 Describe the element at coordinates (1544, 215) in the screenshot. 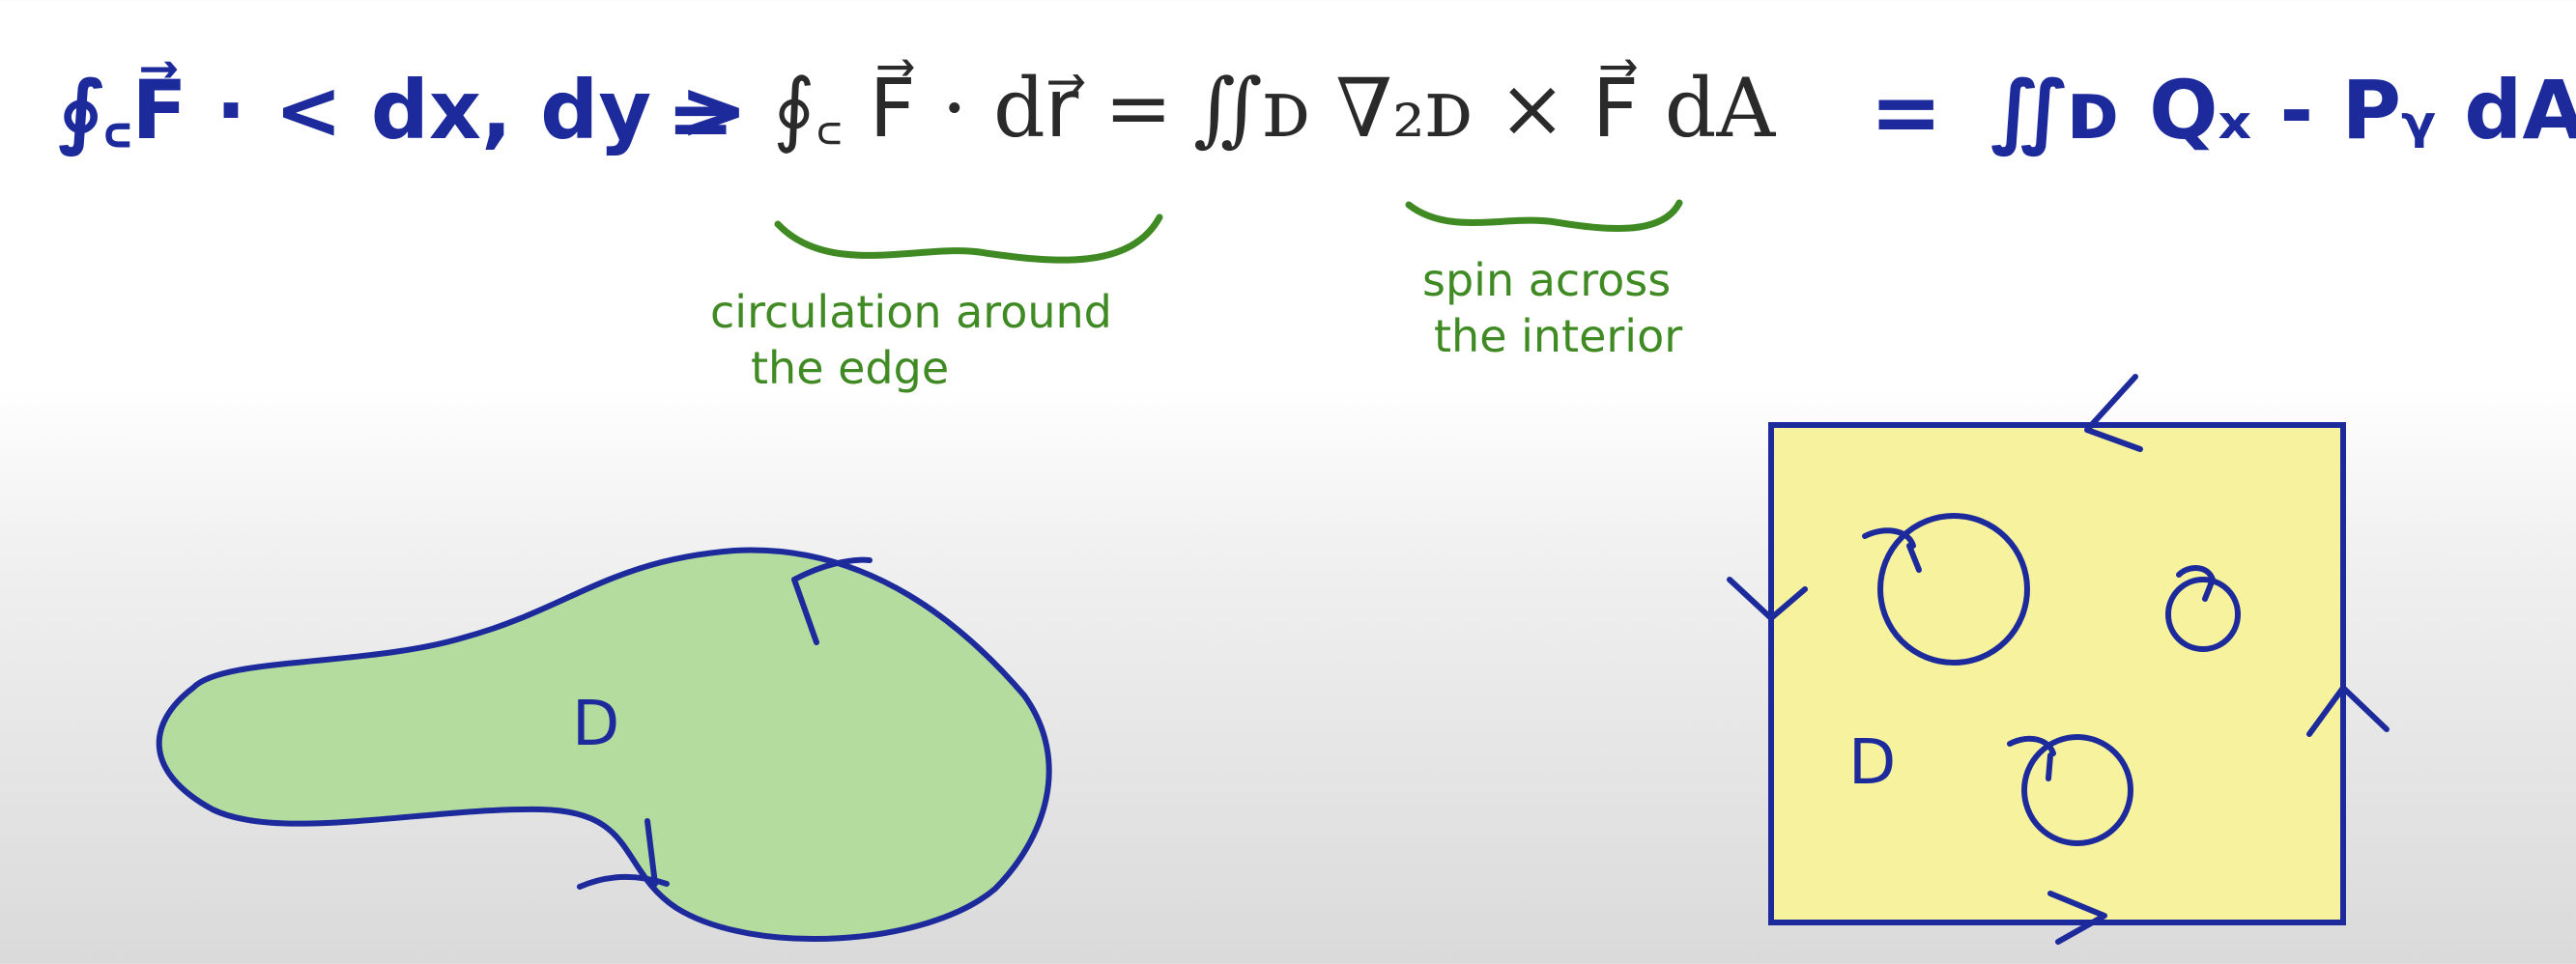

I see `spin-underbrace` at that location.